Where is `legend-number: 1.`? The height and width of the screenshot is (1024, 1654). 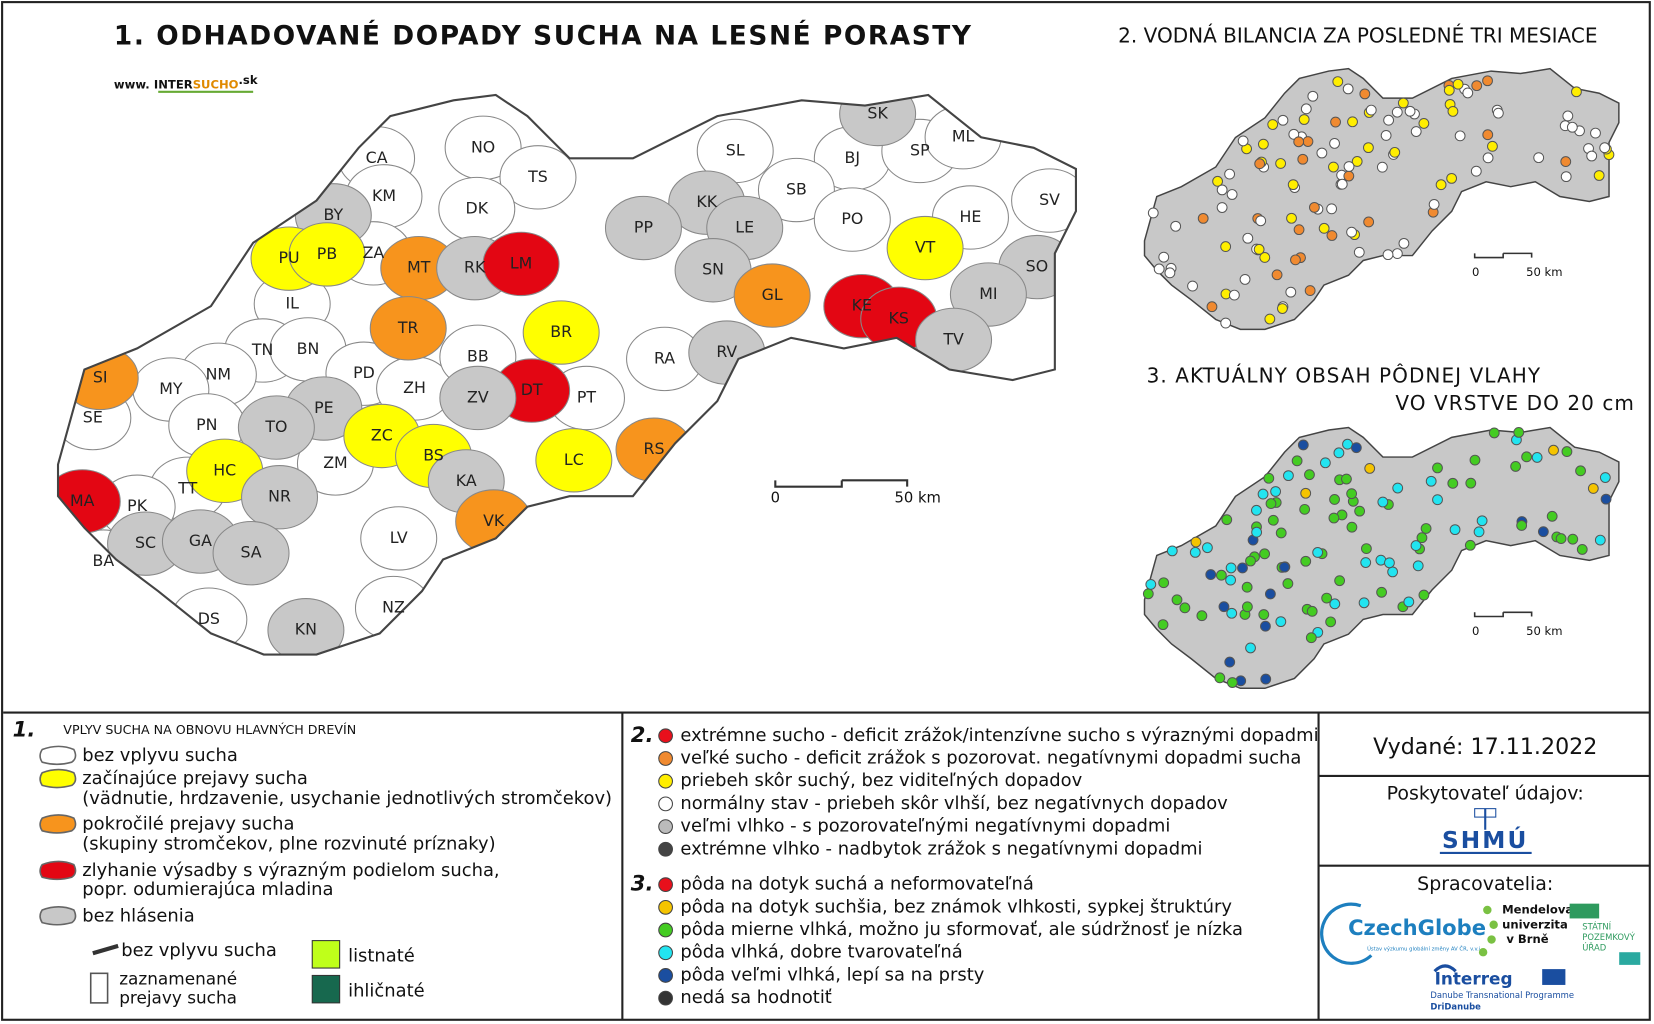
legend-number: 1. is located at coordinates (24, 729).